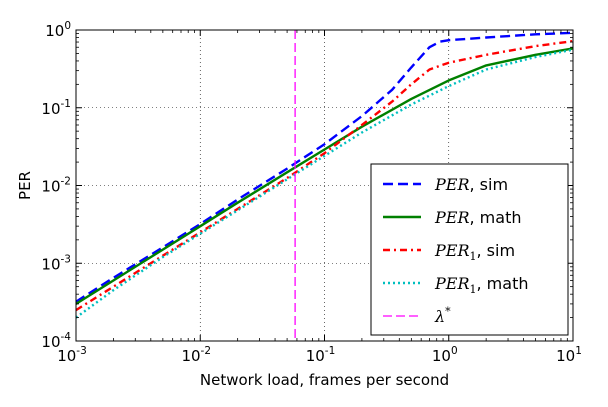 Image resolution: width=608 pixels, height=407 pixels. I want to click on y-tick-label: 10⁻⁴, so click(56, 341).